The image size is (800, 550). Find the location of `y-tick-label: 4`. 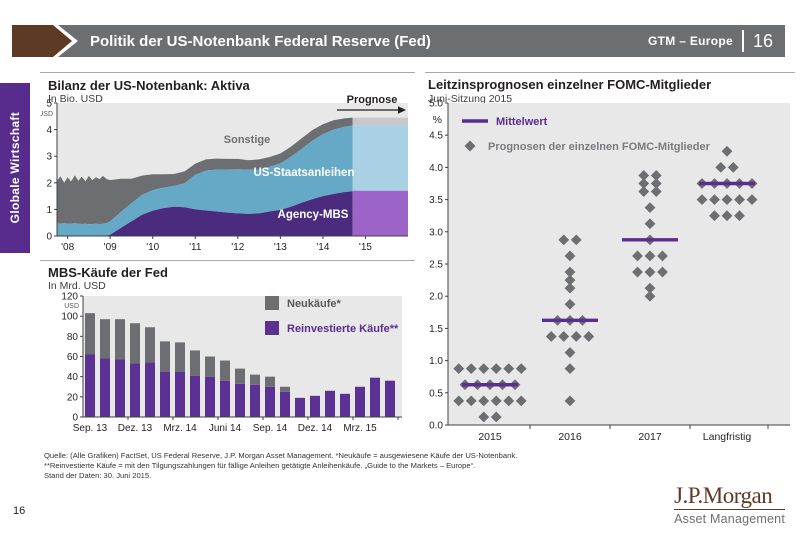

y-tick-label: 4 is located at coordinates (49, 130).